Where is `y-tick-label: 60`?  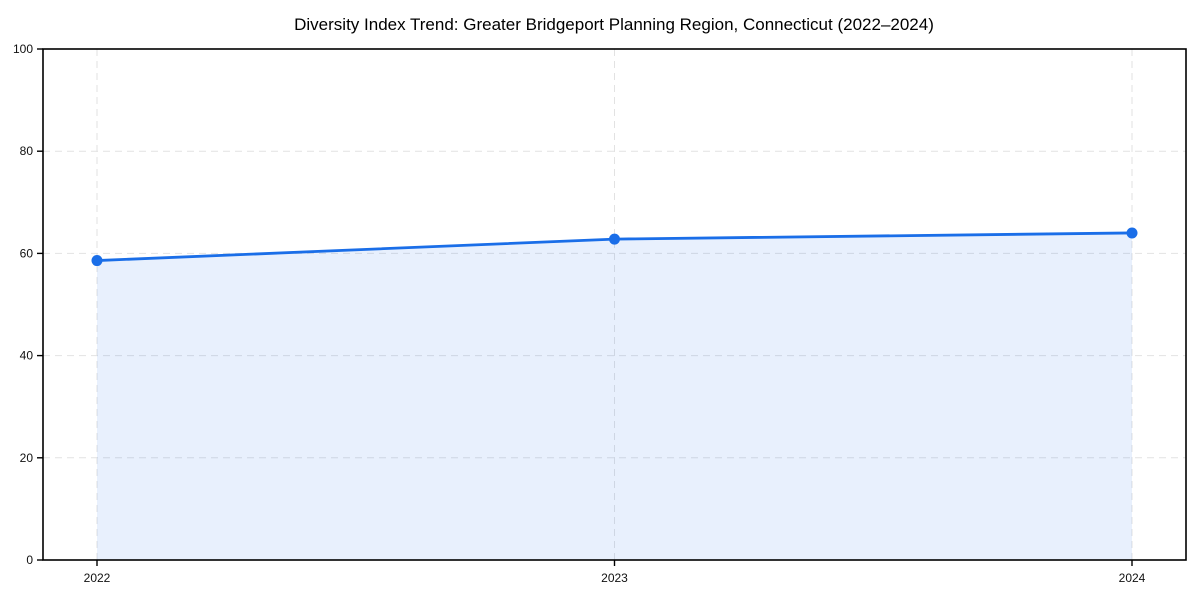
y-tick-label: 60 is located at coordinates (27, 253).